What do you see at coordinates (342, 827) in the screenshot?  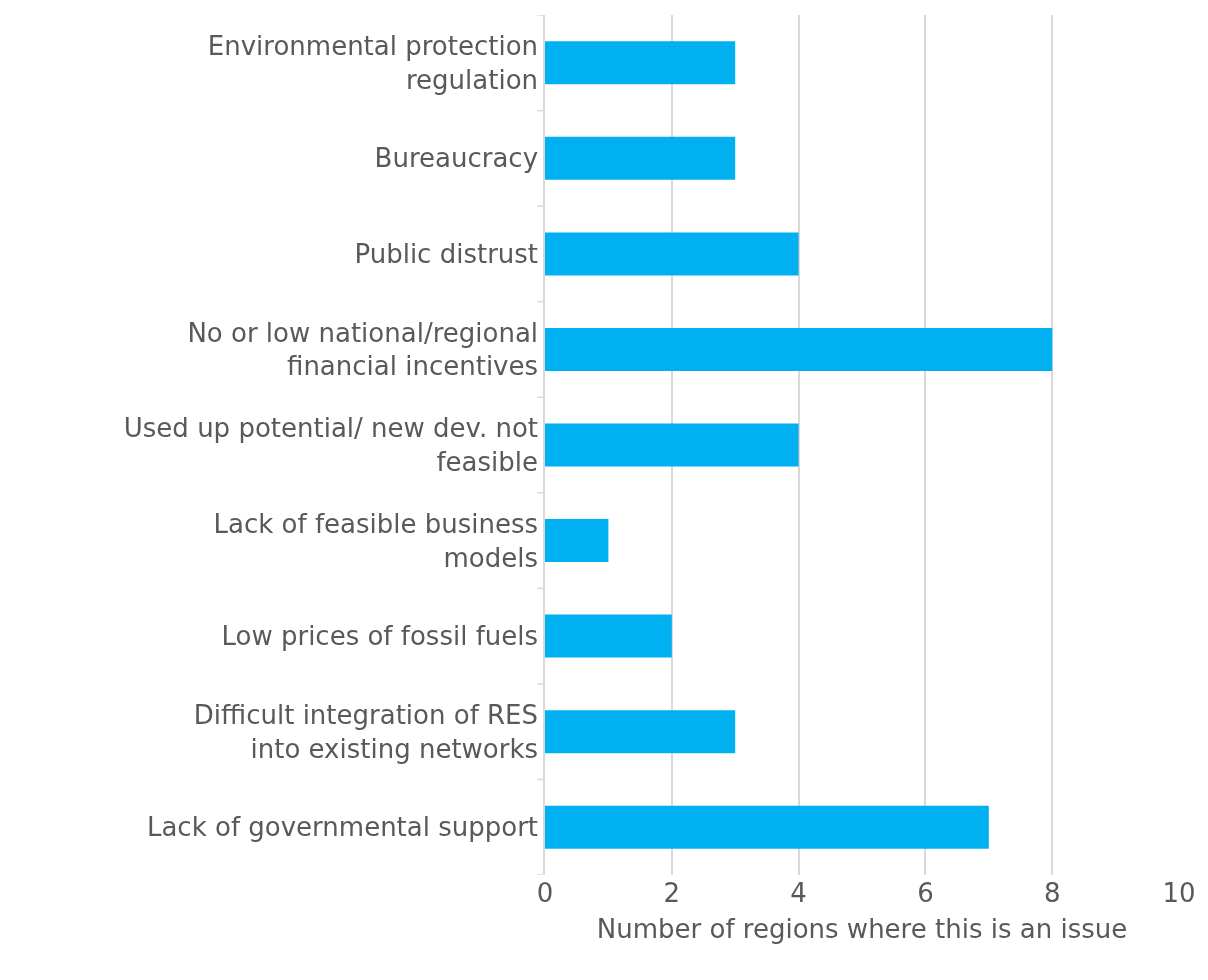 I see `y-tick-label: Lack of governmental support` at bounding box center [342, 827].